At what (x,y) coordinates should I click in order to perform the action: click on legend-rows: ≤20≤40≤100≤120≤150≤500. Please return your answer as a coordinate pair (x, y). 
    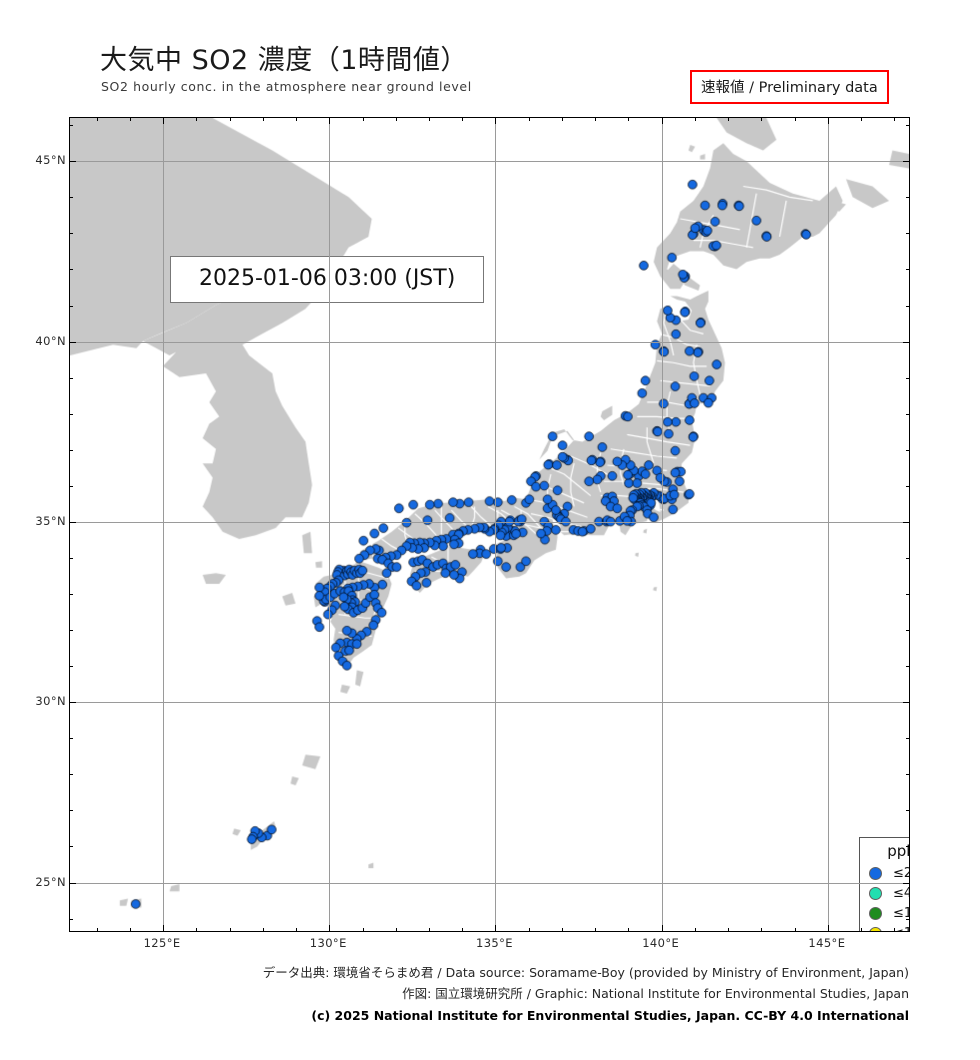
    Looking at the image, I should click on (887, 897).